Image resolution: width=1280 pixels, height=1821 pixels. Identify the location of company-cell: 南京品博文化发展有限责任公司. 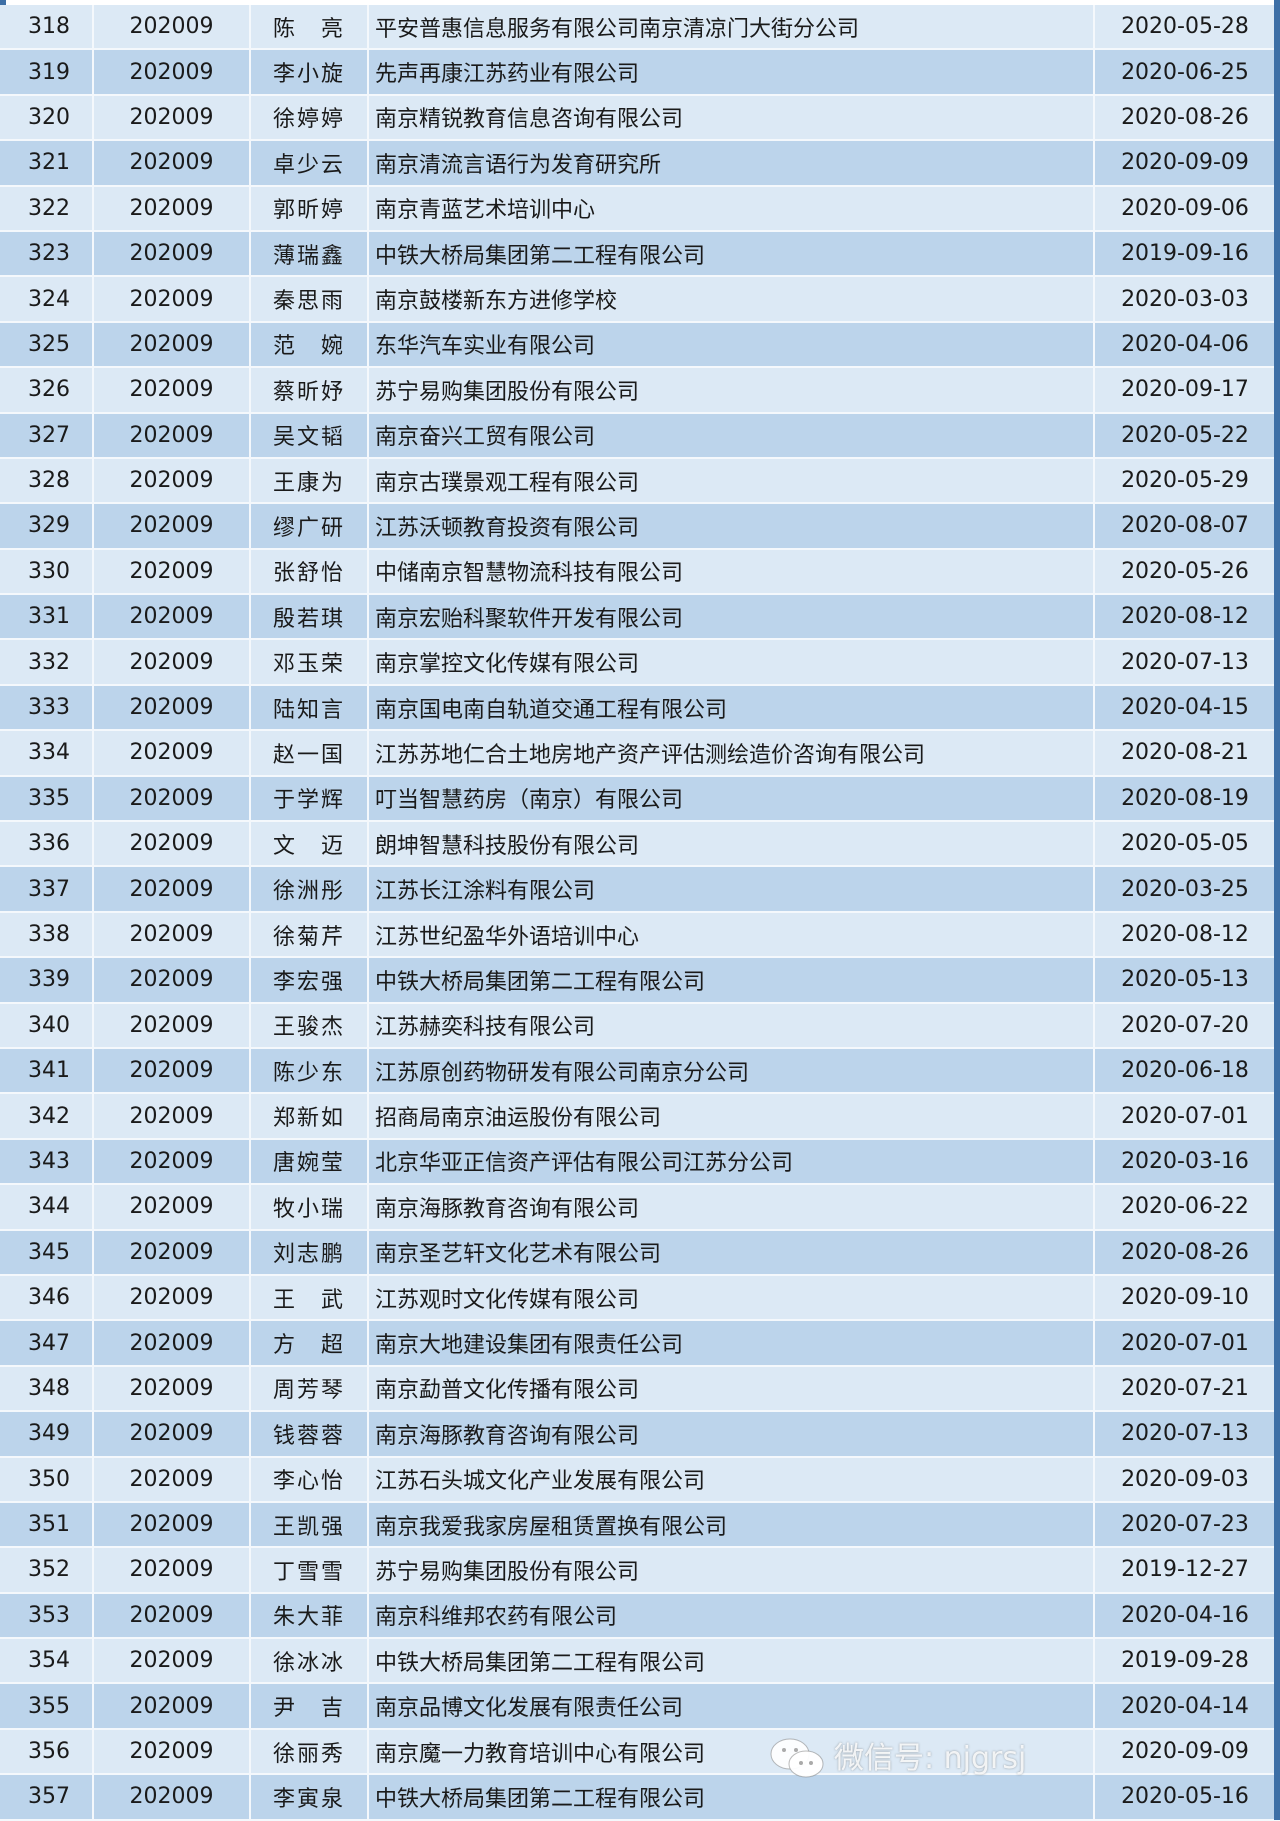
(732, 1706).